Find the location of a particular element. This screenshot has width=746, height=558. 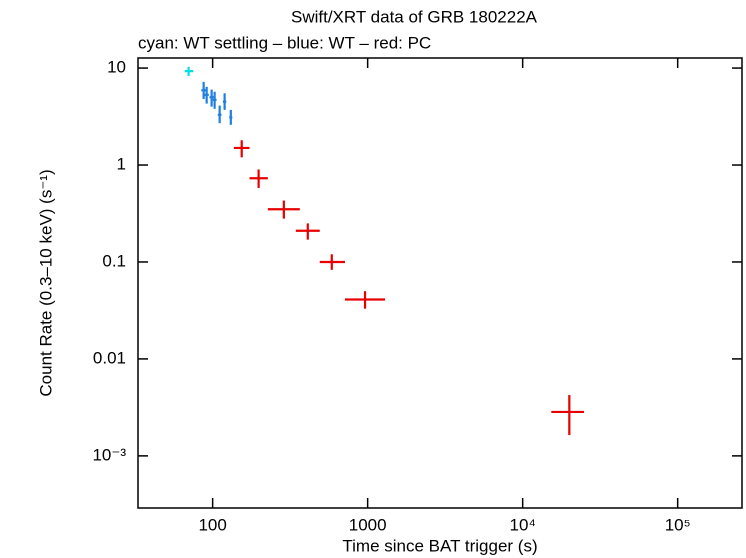

y-tick-label: 10⁻³ is located at coordinates (109, 454).